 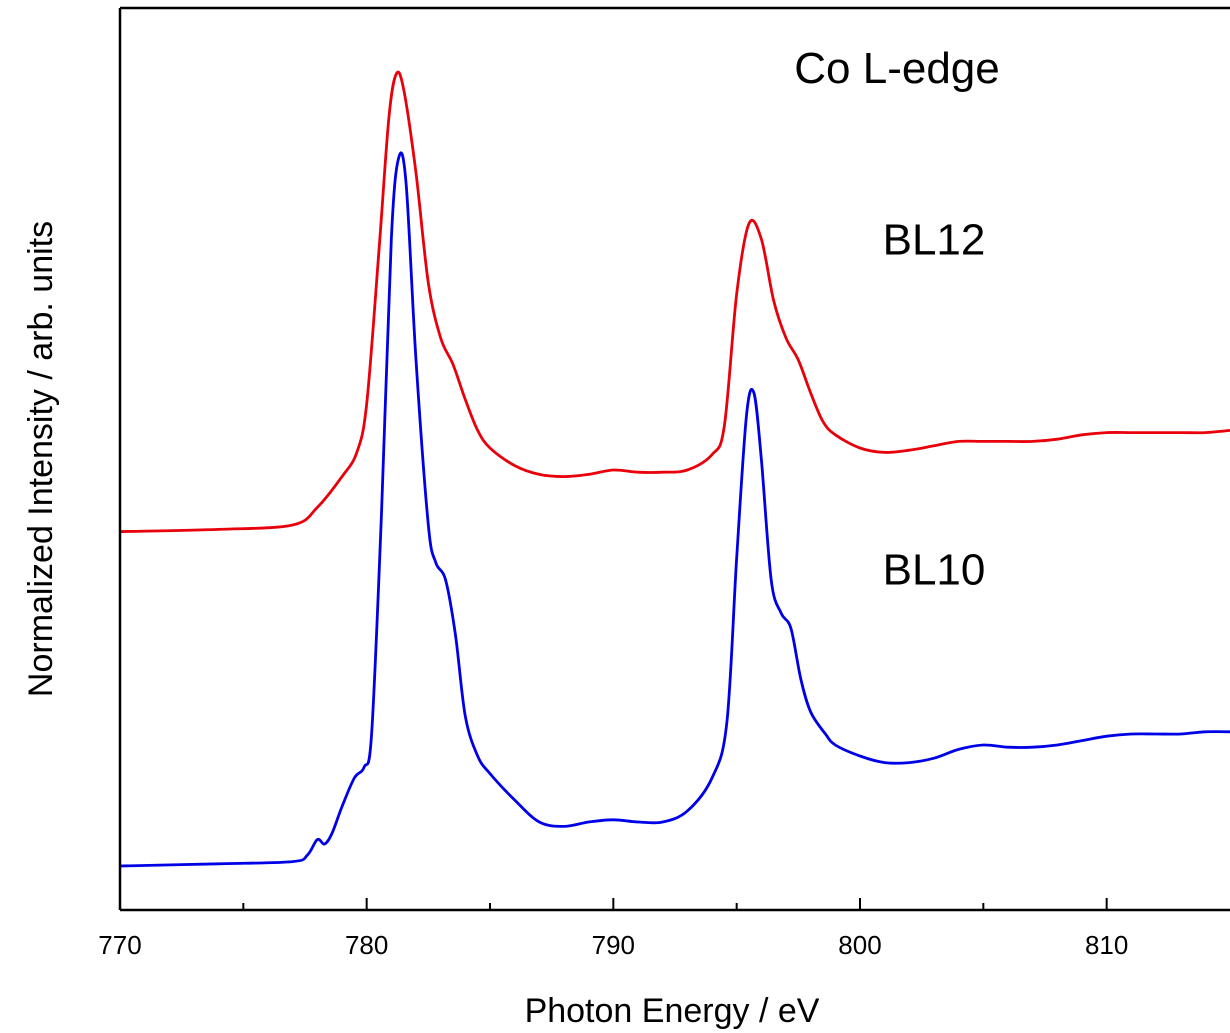 I want to click on annotation-label-3: BL10, so click(x=934, y=569).